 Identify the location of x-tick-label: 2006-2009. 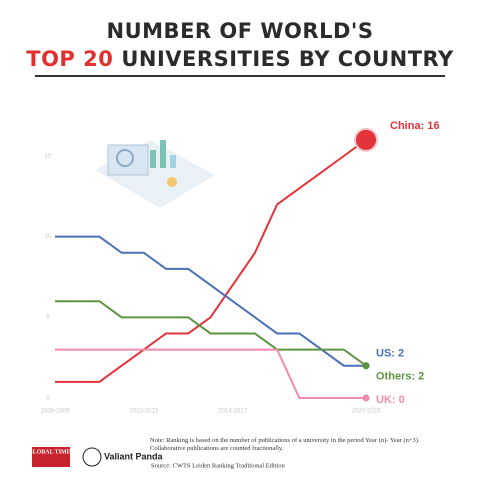
(55, 412).